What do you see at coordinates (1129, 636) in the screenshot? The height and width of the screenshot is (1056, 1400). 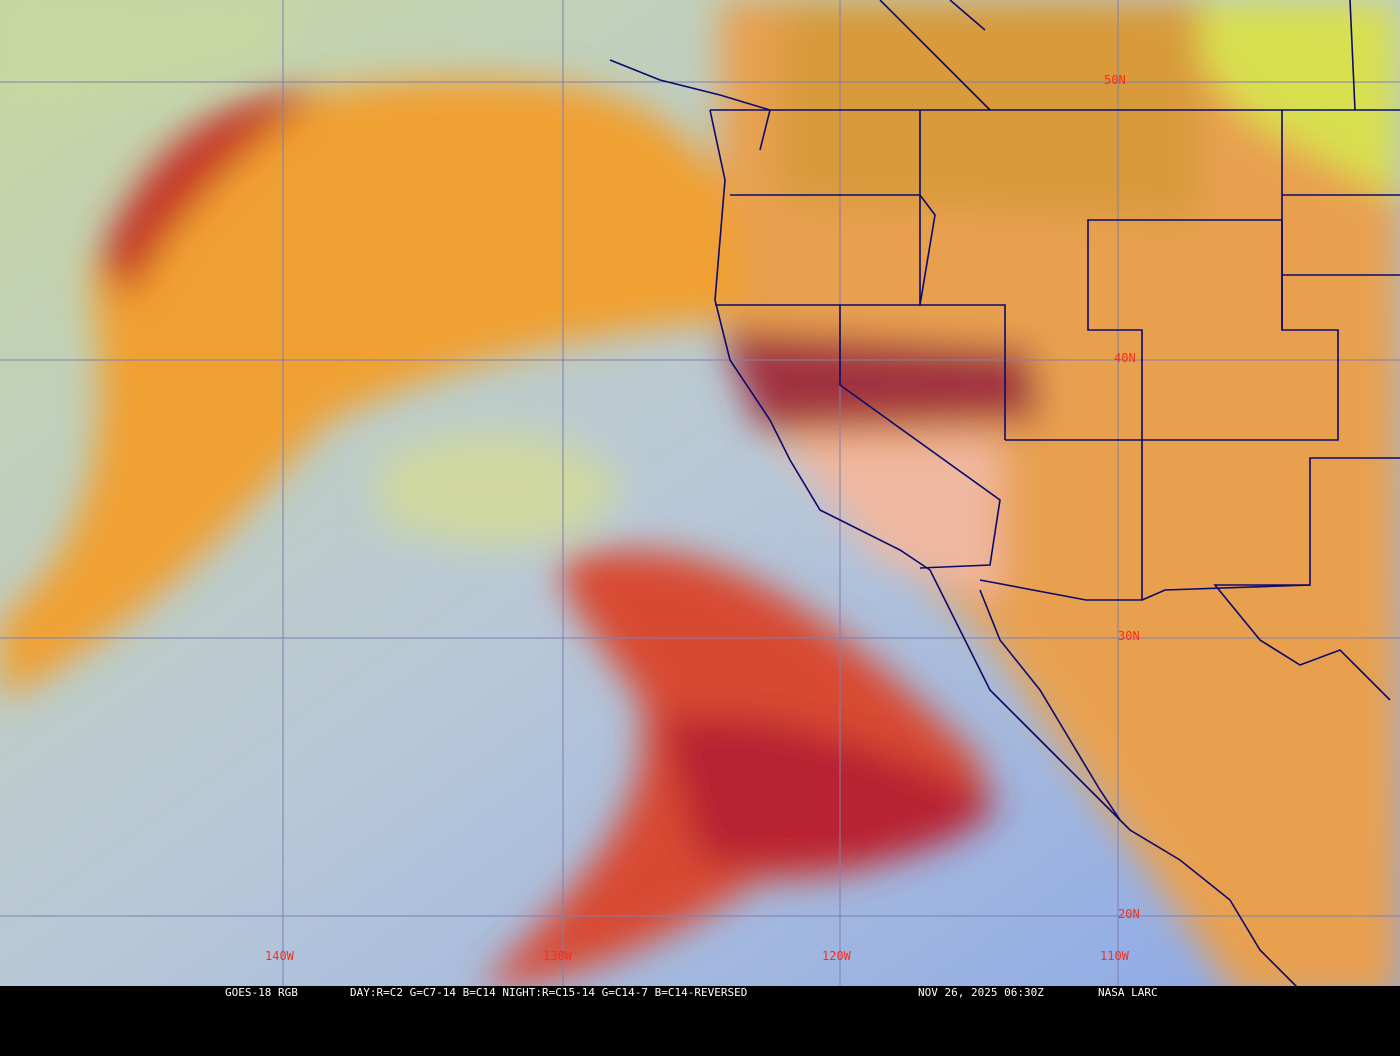 I see `lat-label-30n: 30N` at bounding box center [1129, 636].